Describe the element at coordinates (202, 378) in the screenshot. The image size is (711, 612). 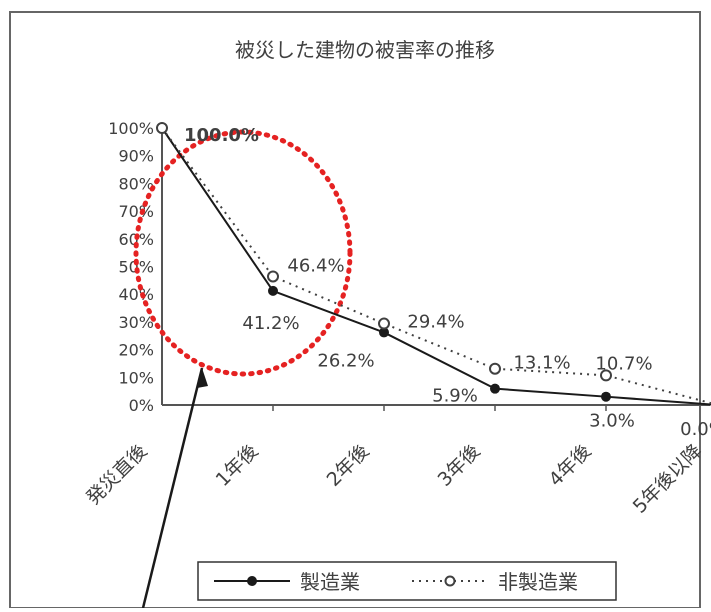
I see `annotation-arrow-head` at that location.